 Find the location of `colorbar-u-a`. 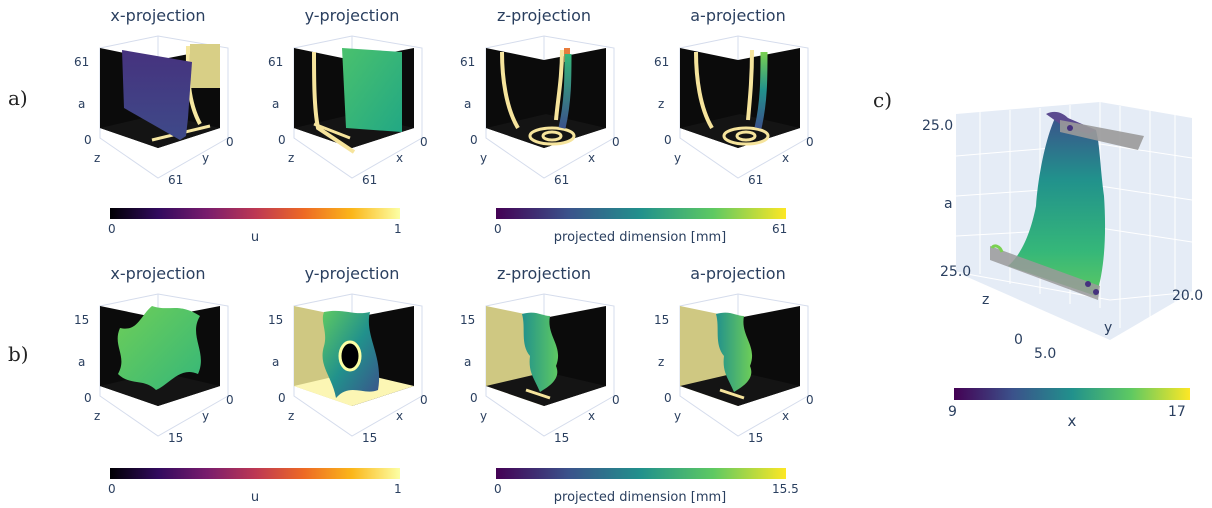

colorbar-u-a is located at coordinates (255, 213).